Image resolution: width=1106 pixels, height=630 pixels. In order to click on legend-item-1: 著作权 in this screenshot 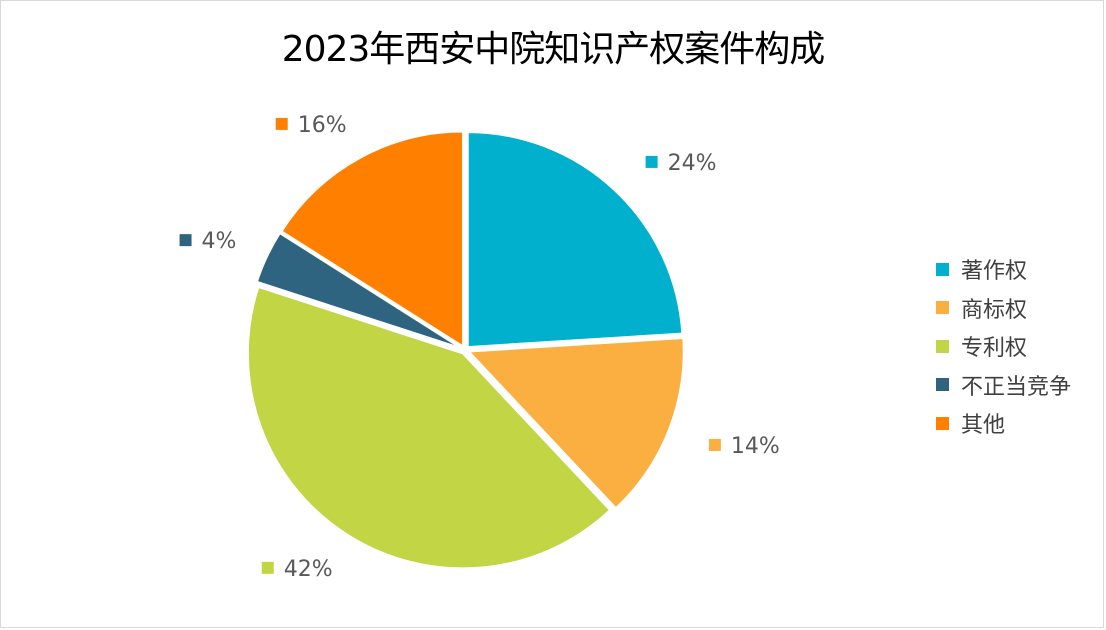, I will do `click(1003, 269)`.